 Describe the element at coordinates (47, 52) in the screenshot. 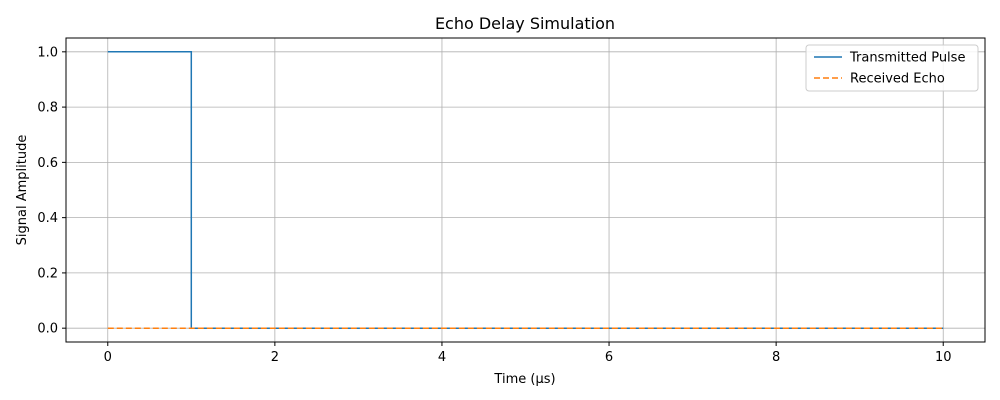

I see `y-tick-label: 1.0` at that location.